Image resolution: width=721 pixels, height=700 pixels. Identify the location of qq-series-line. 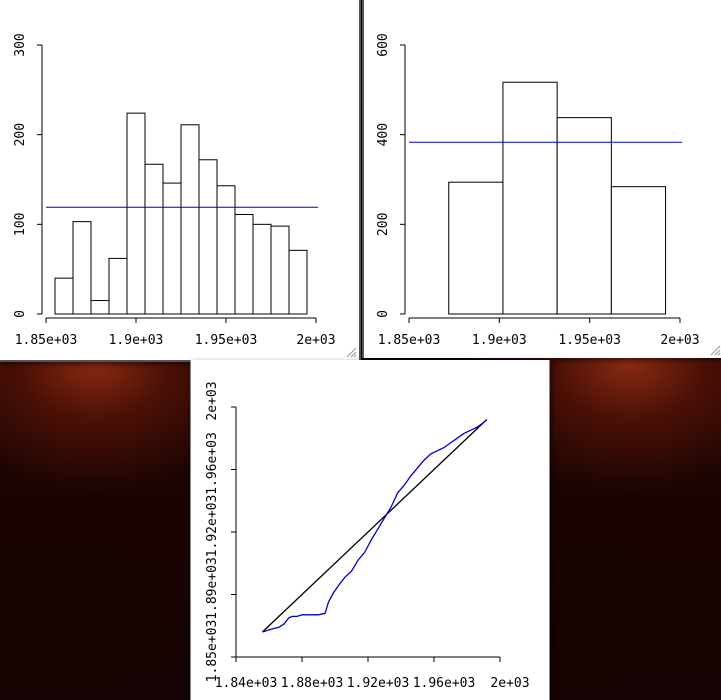
(375, 526).